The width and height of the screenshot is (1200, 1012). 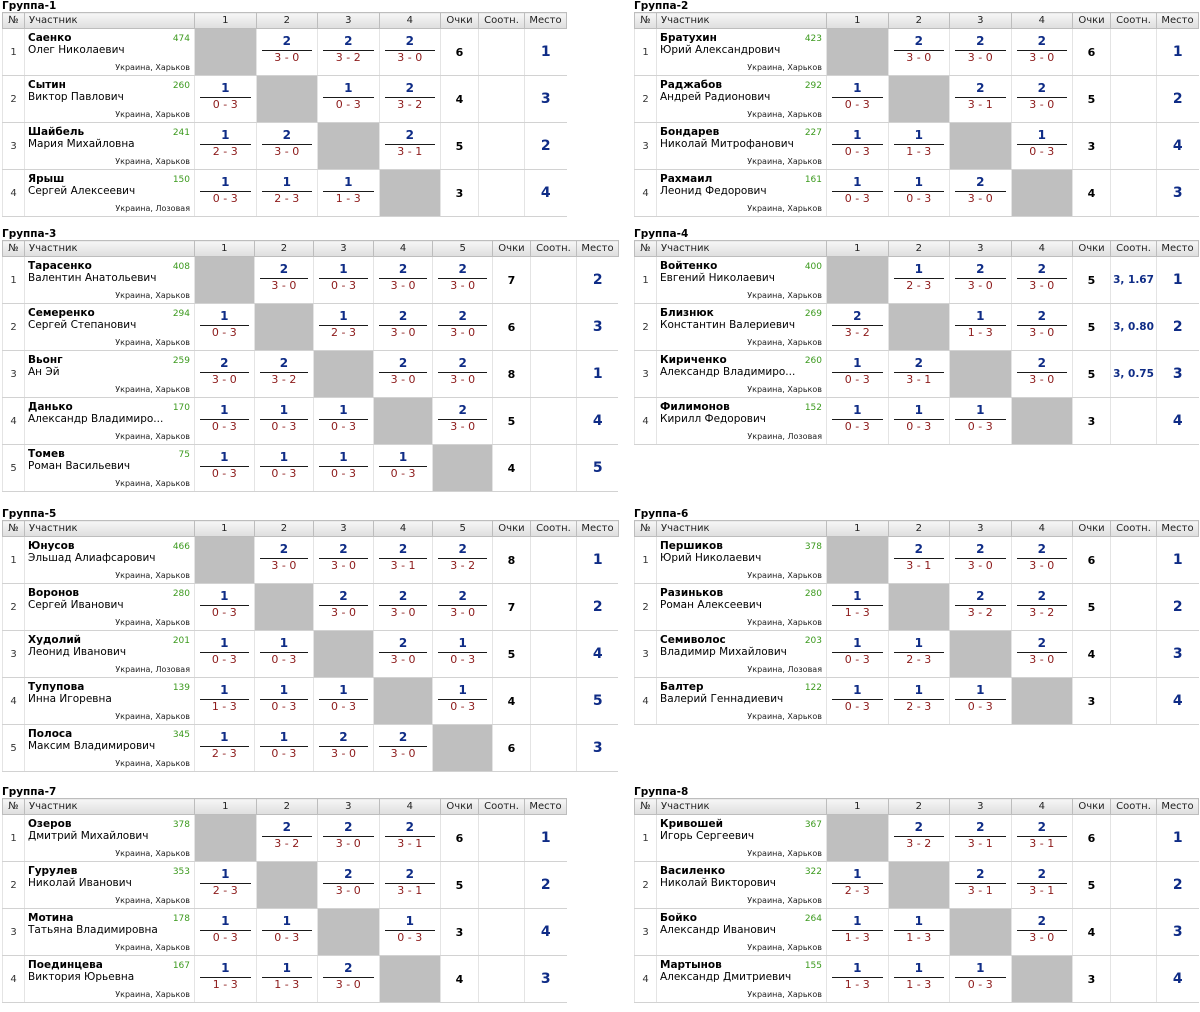 I want to click on player-surname: Озеров, so click(x=50, y=824).